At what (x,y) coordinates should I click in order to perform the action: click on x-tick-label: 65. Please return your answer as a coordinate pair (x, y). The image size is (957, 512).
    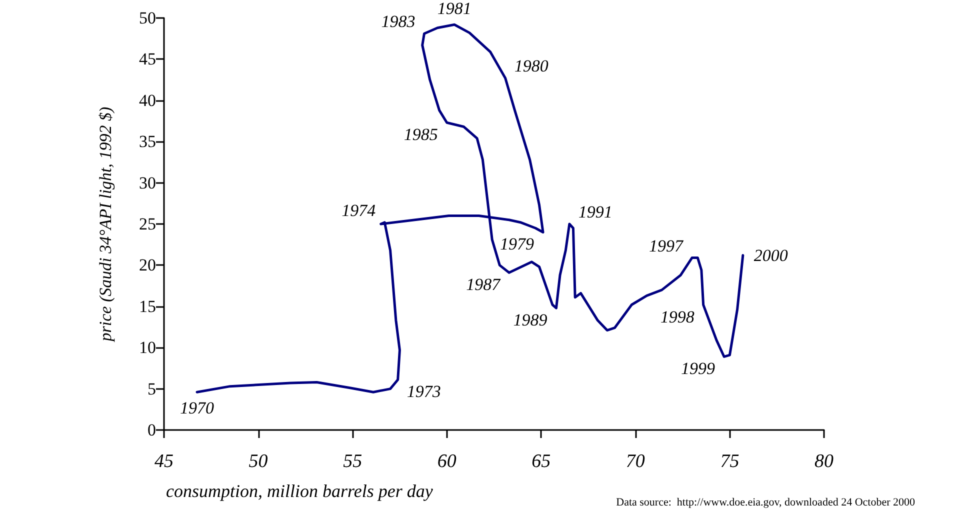
    Looking at the image, I should click on (541, 461).